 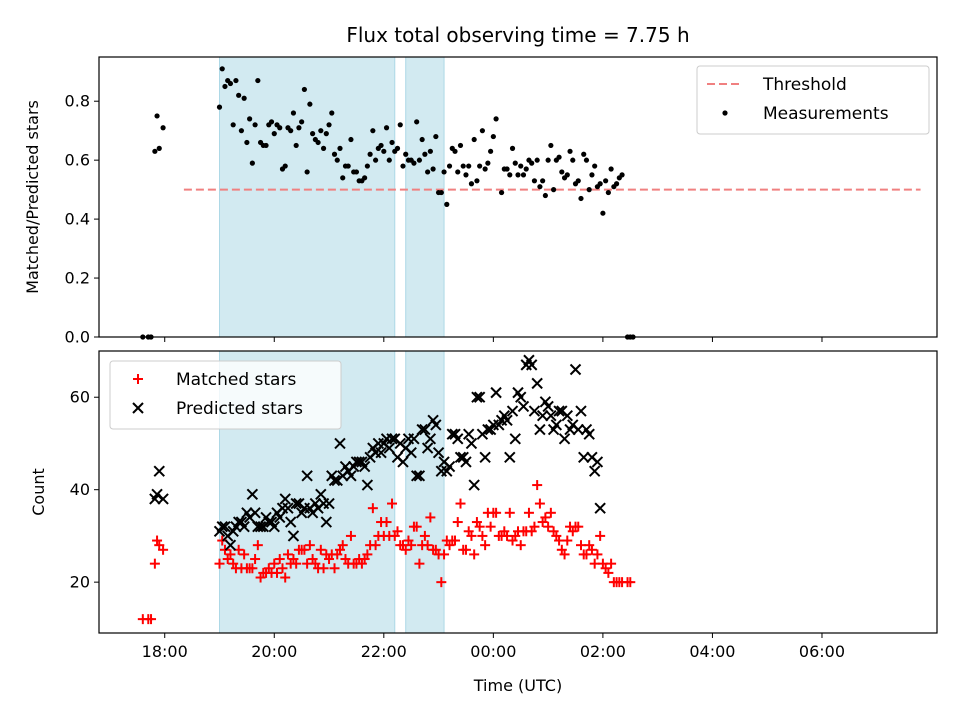 I want to click on x-tick-label: 18:00, so click(x=165, y=651).